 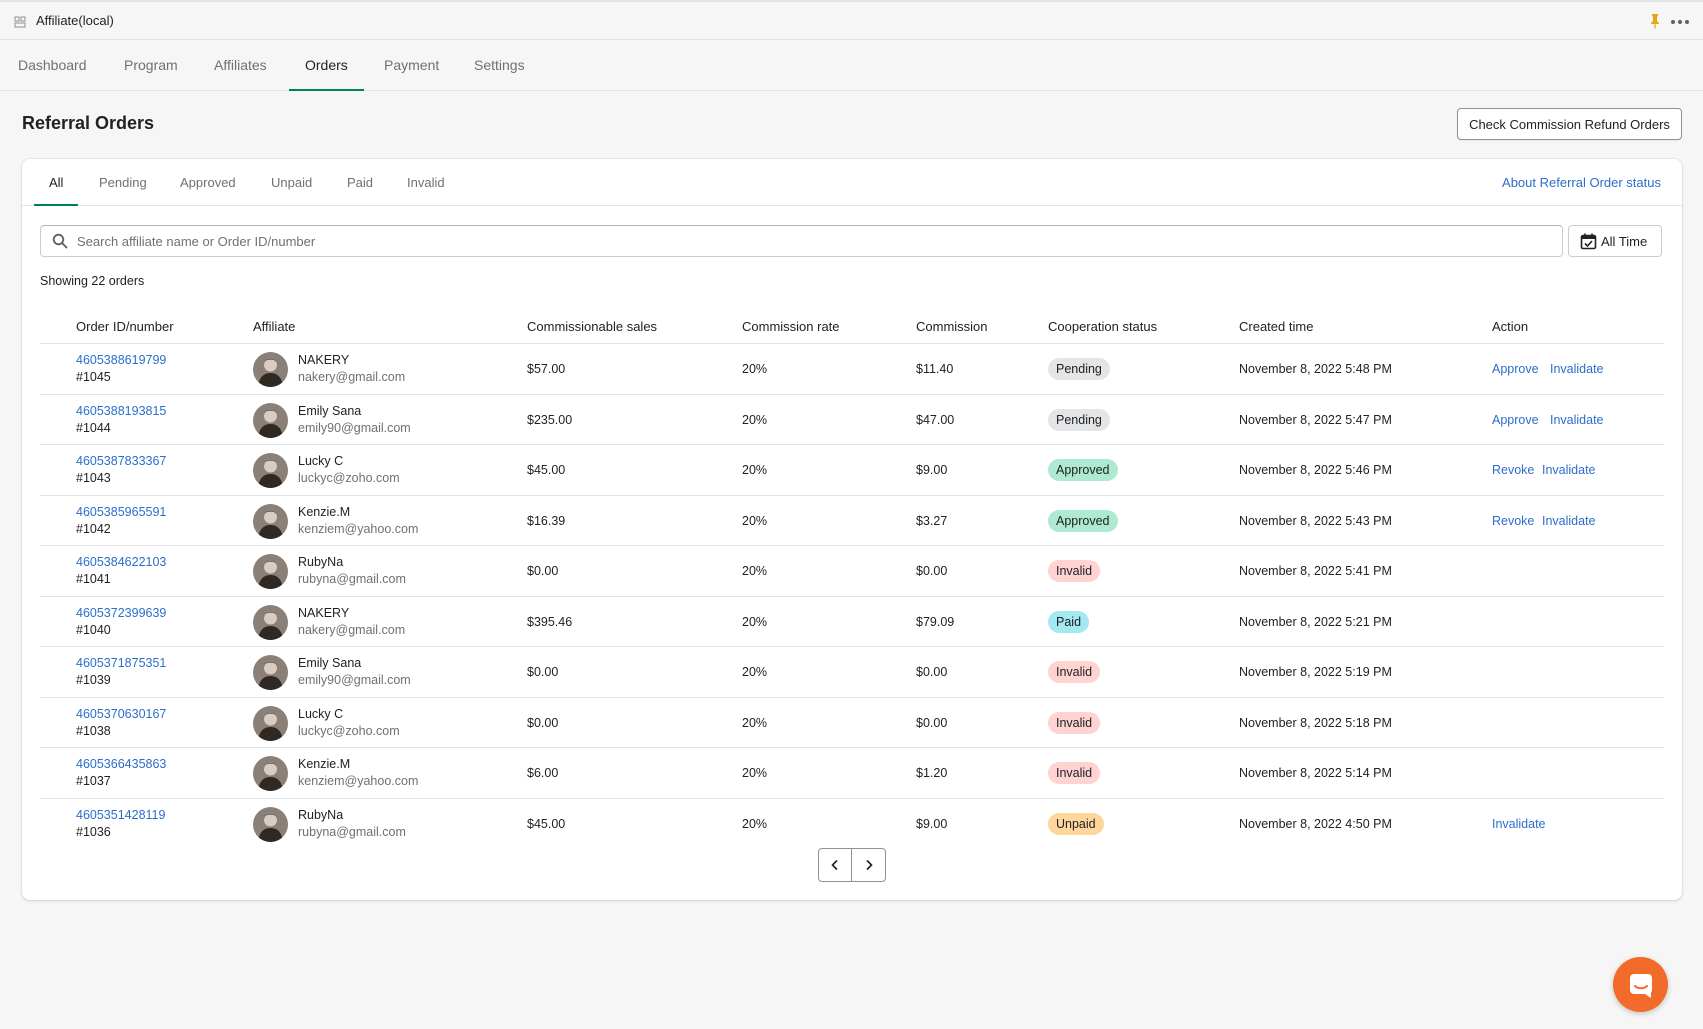 What do you see at coordinates (93, 730) in the screenshot?
I see `order-number: #1038` at bounding box center [93, 730].